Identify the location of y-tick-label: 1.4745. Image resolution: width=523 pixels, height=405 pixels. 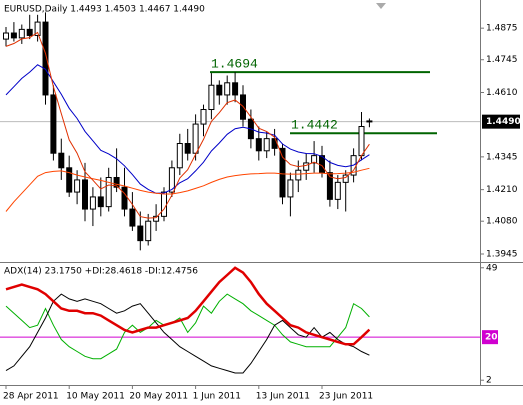
(502, 60).